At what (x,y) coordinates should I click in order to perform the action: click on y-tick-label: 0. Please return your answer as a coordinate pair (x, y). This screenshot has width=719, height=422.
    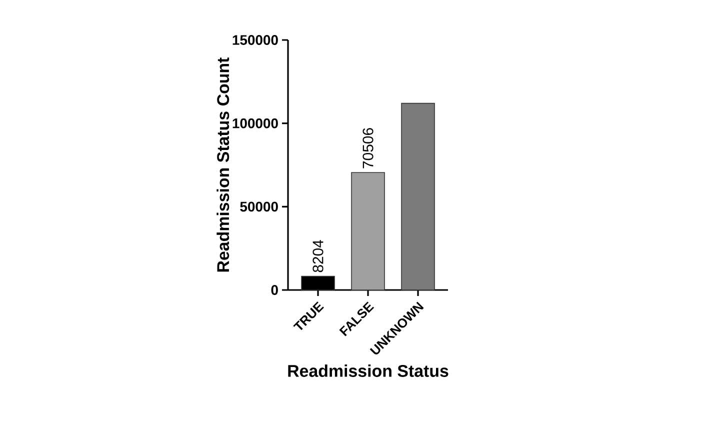
    Looking at the image, I should click on (274, 290).